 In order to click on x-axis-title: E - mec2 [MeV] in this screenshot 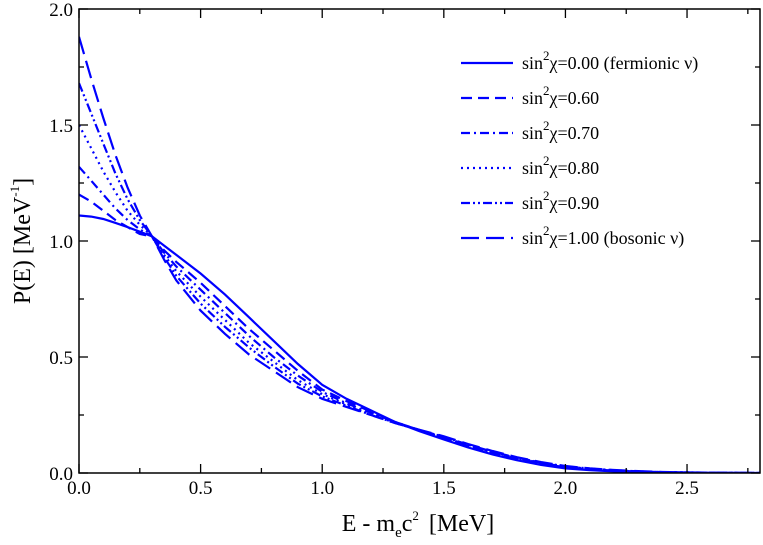, I will do `click(418, 524)`.